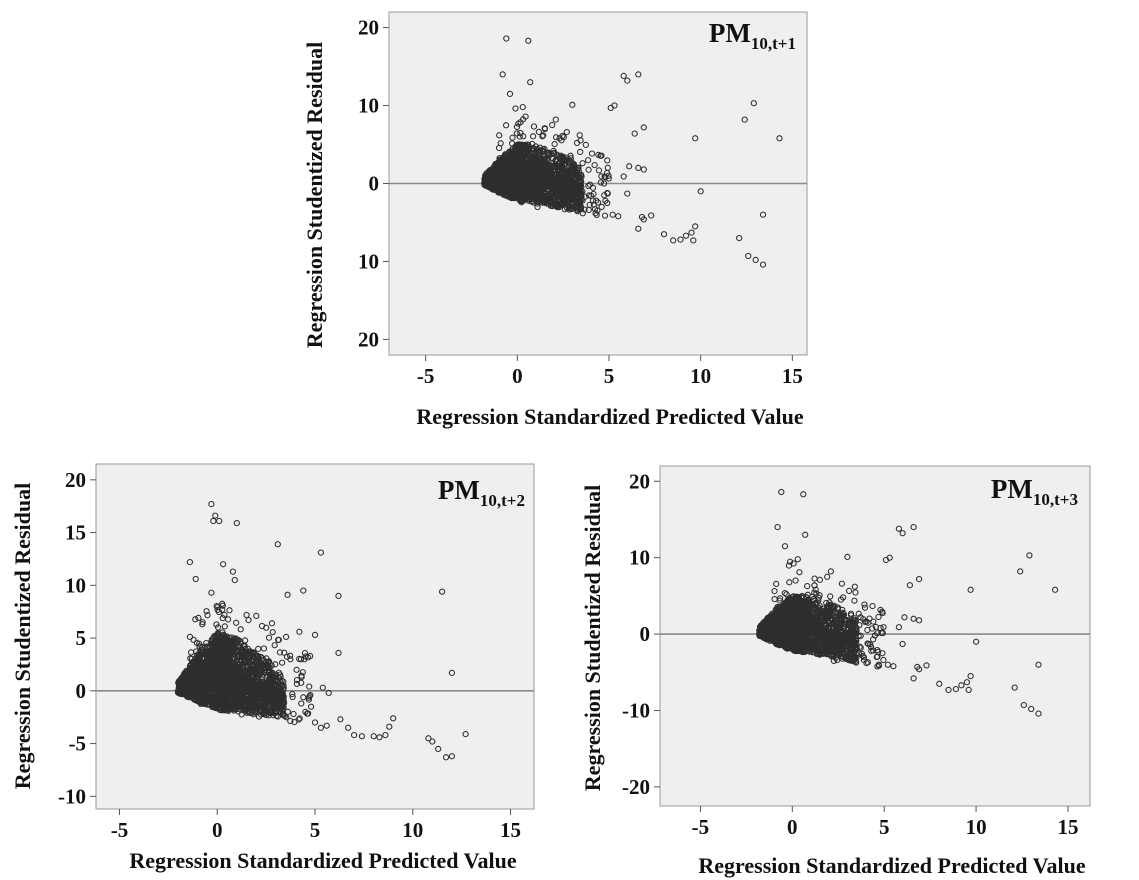 This screenshot has height=880, width=1139. Describe the element at coordinates (517, 376) in the screenshot. I see `x-tick-label: 0` at that location.